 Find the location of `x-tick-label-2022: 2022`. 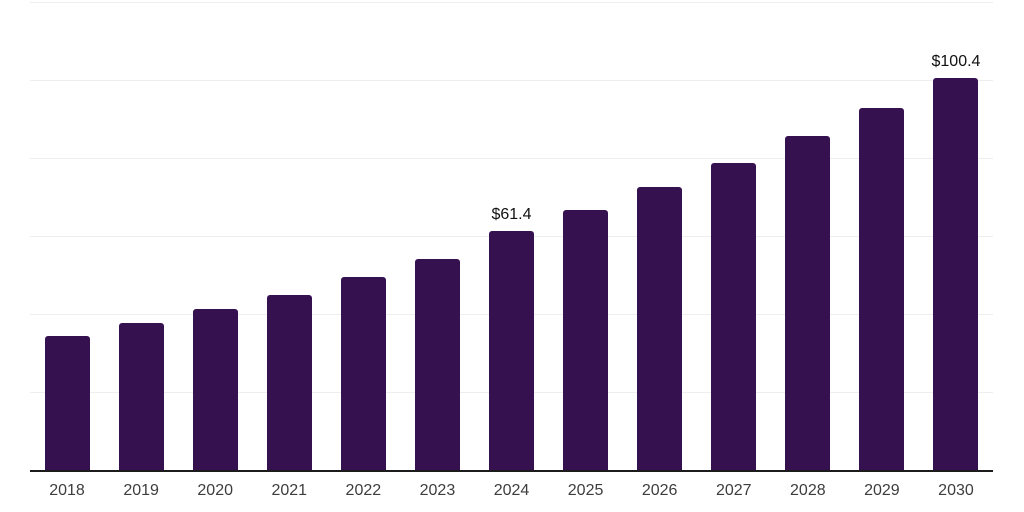

x-tick-label-2022: 2022 is located at coordinates (363, 490).